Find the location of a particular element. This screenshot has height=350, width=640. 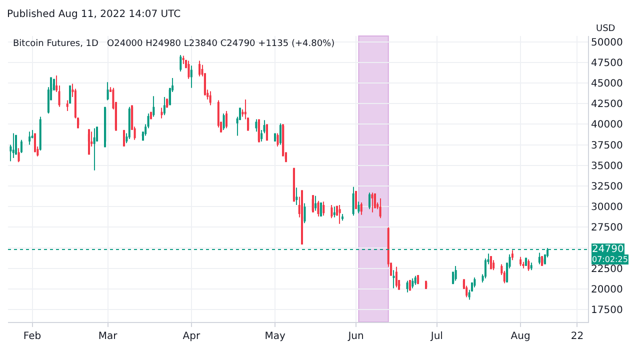

x-tick-label: Aug is located at coordinates (520, 336).